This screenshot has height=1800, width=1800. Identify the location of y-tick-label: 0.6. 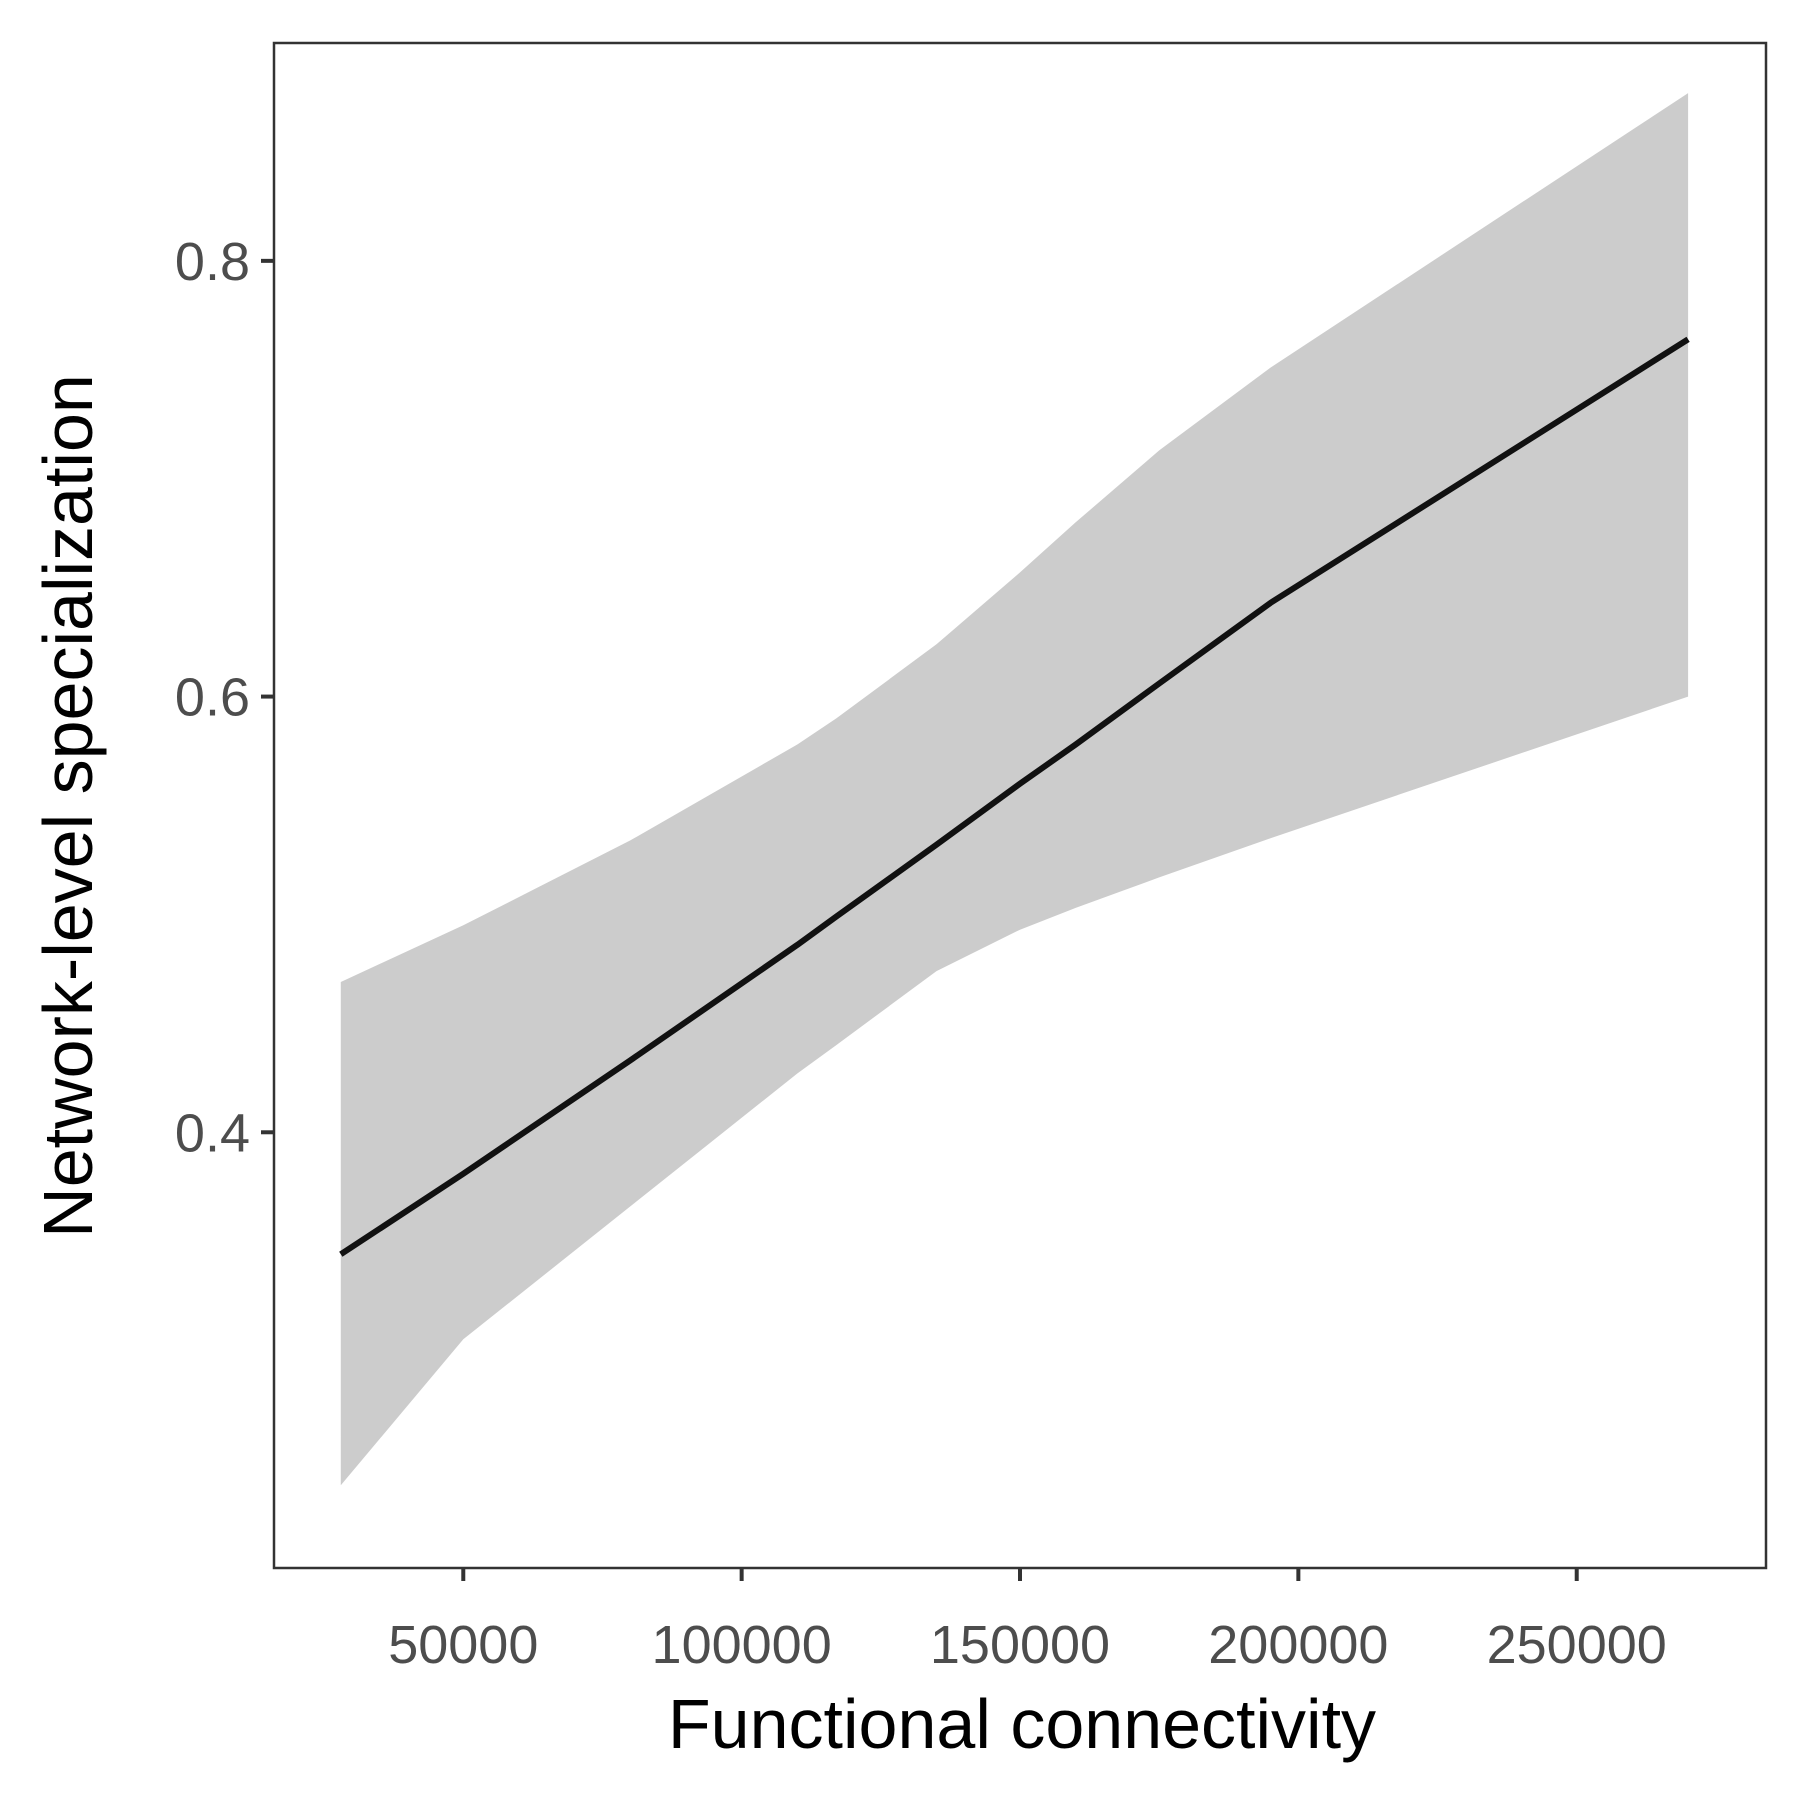
(212, 698).